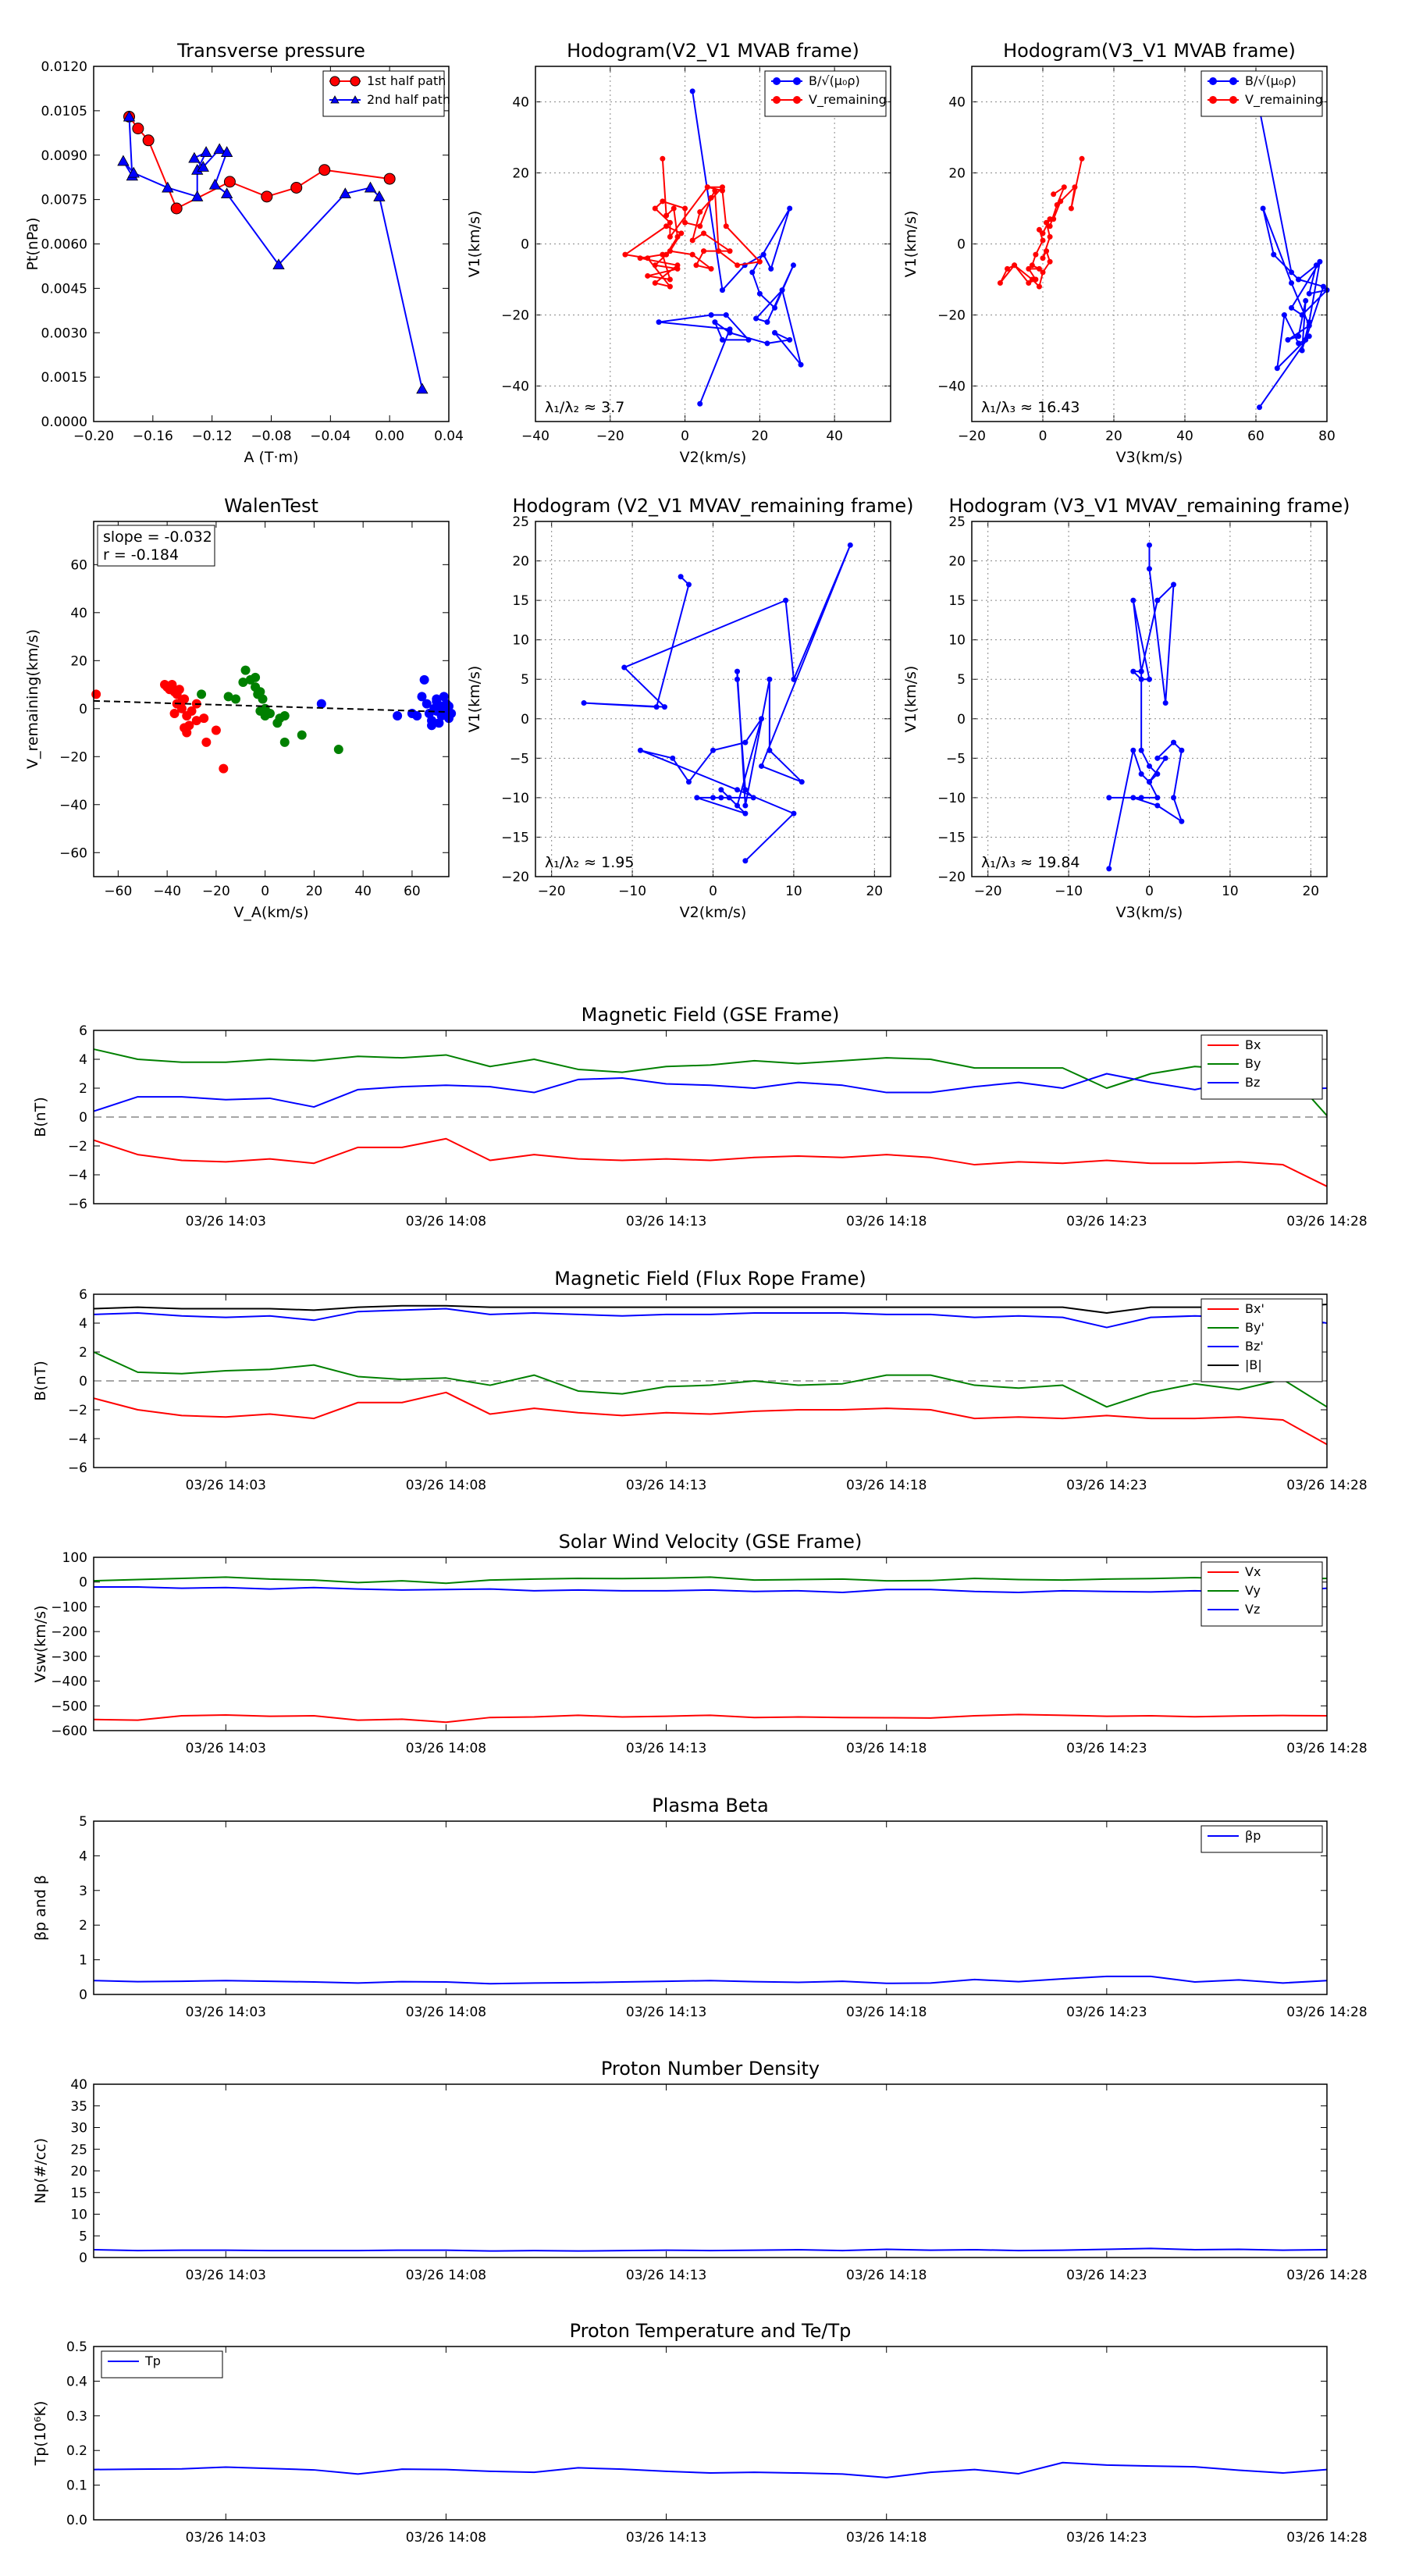 The height and width of the screenshot is (2576, 1405). I want to click on tp-xtick-label: 03/26 14:28, so click(1326, 2538).